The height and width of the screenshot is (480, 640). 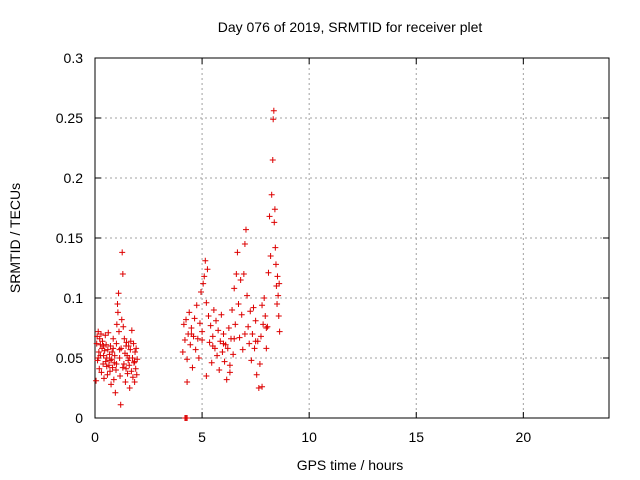 What do you see at coordinates (350, 465) in the screenshot?
I see `x-axis-label: GPS time / hours` at bounding box center [350, 465].